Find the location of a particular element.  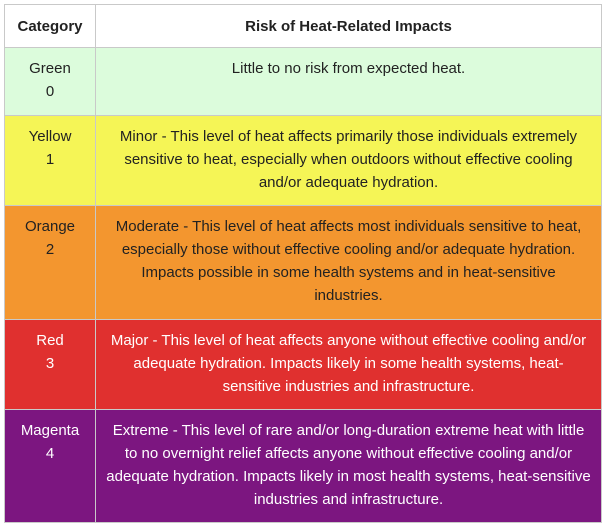

category-name: Magenta is located at coordinates (50, 430).